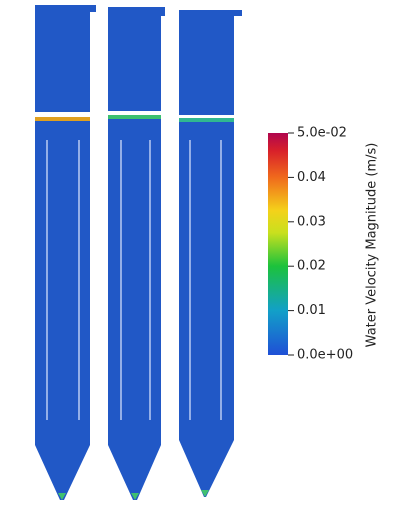 The width and height of the screenshot is (402, 509). Describe the element at coordinates (322, 133) in the screenshot. I see `tick-label: 5.0e-02` at that location.